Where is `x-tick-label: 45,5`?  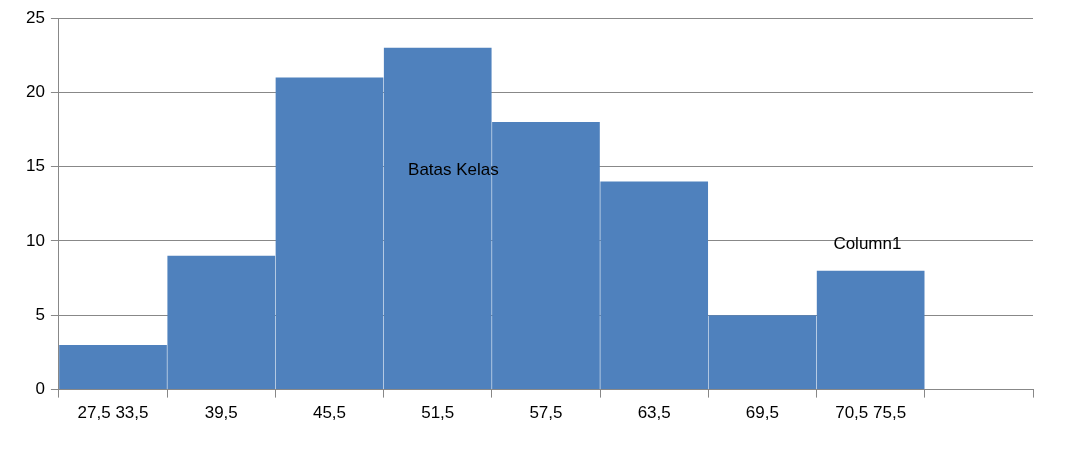
x-tick-label: 45,5 is located at coordinates (329, 413).